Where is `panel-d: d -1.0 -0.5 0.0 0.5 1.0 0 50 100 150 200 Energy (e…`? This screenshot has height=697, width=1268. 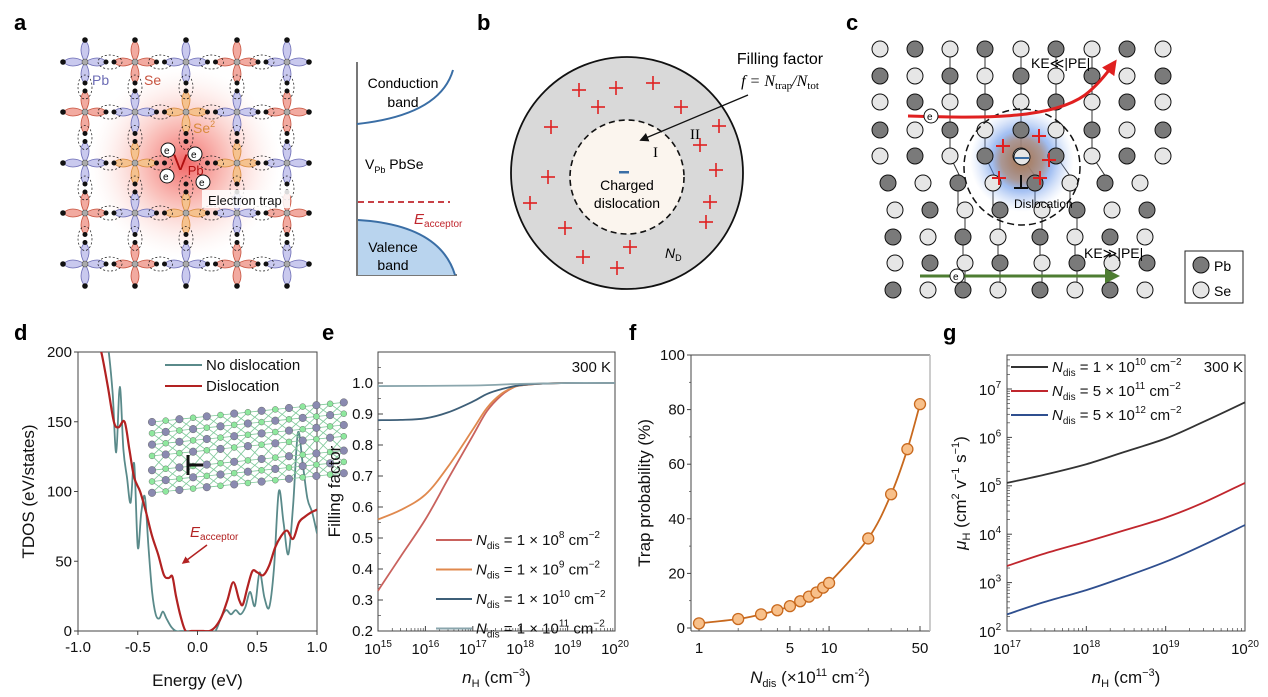 panel-d: d -1.0 -0.5 0.0 0.5 1.0 0 50 100 150 200 Energy (e… is located at coordinates (181, 505).